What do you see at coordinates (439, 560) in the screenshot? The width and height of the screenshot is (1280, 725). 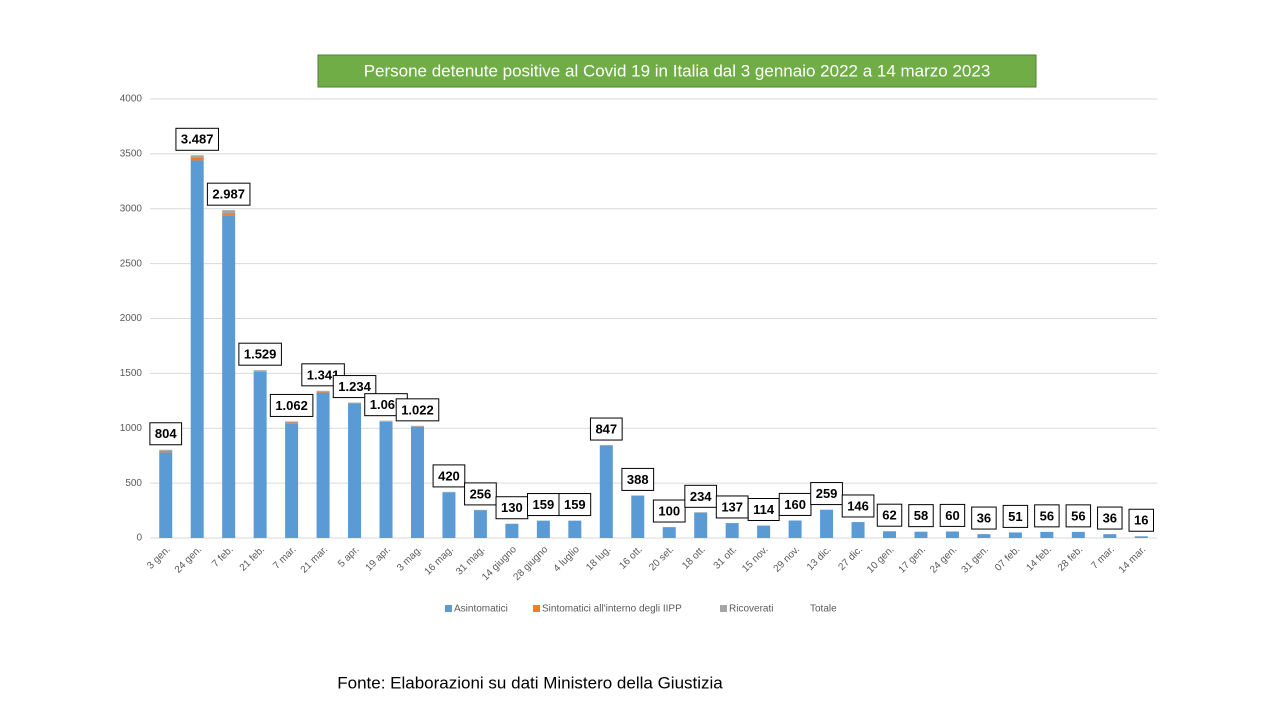 I see `x-tick-label: 16 mag.` at bounding box center [439, 560].